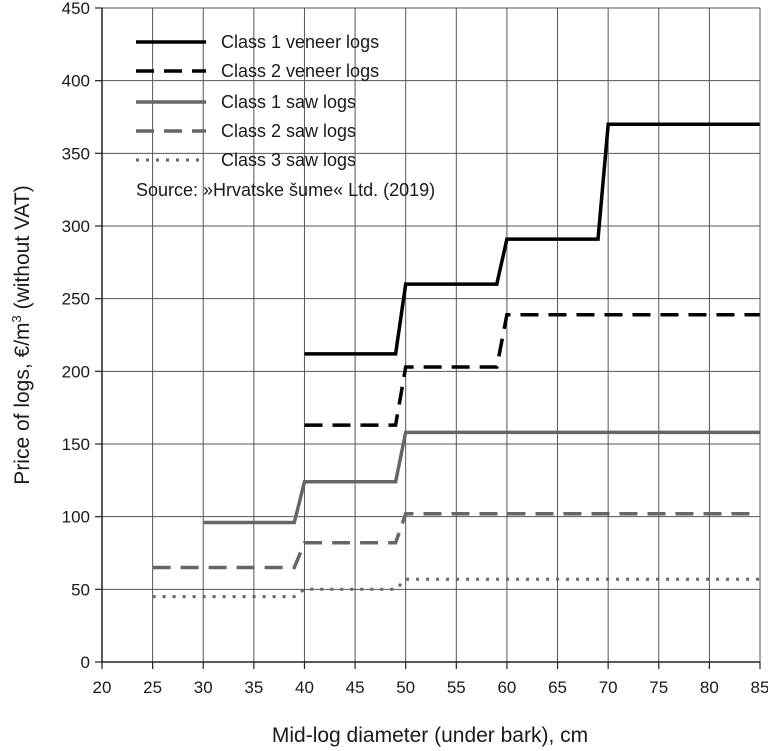  Describe the element at coordinates (80, 589) in the screenshot. I see `y-tick-label: 50` at that location.